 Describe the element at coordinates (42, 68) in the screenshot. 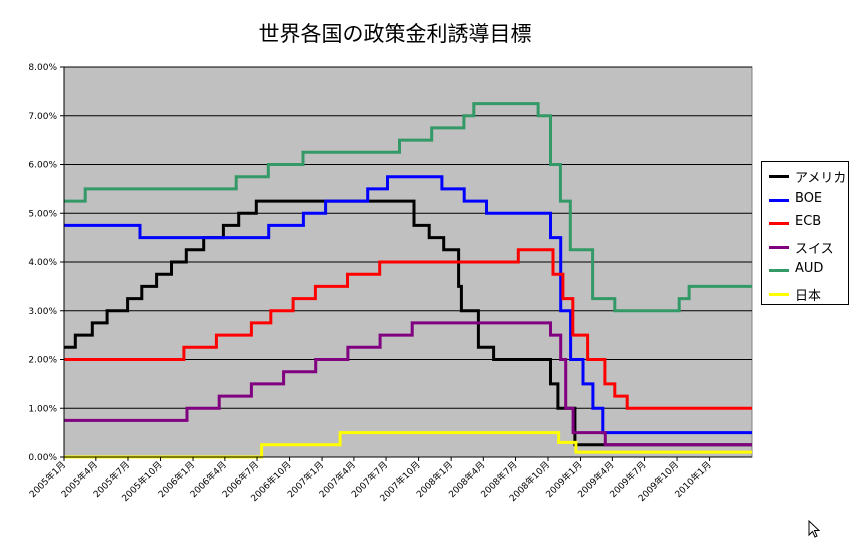

I see `y-tick-label: 8.00%` at that location.